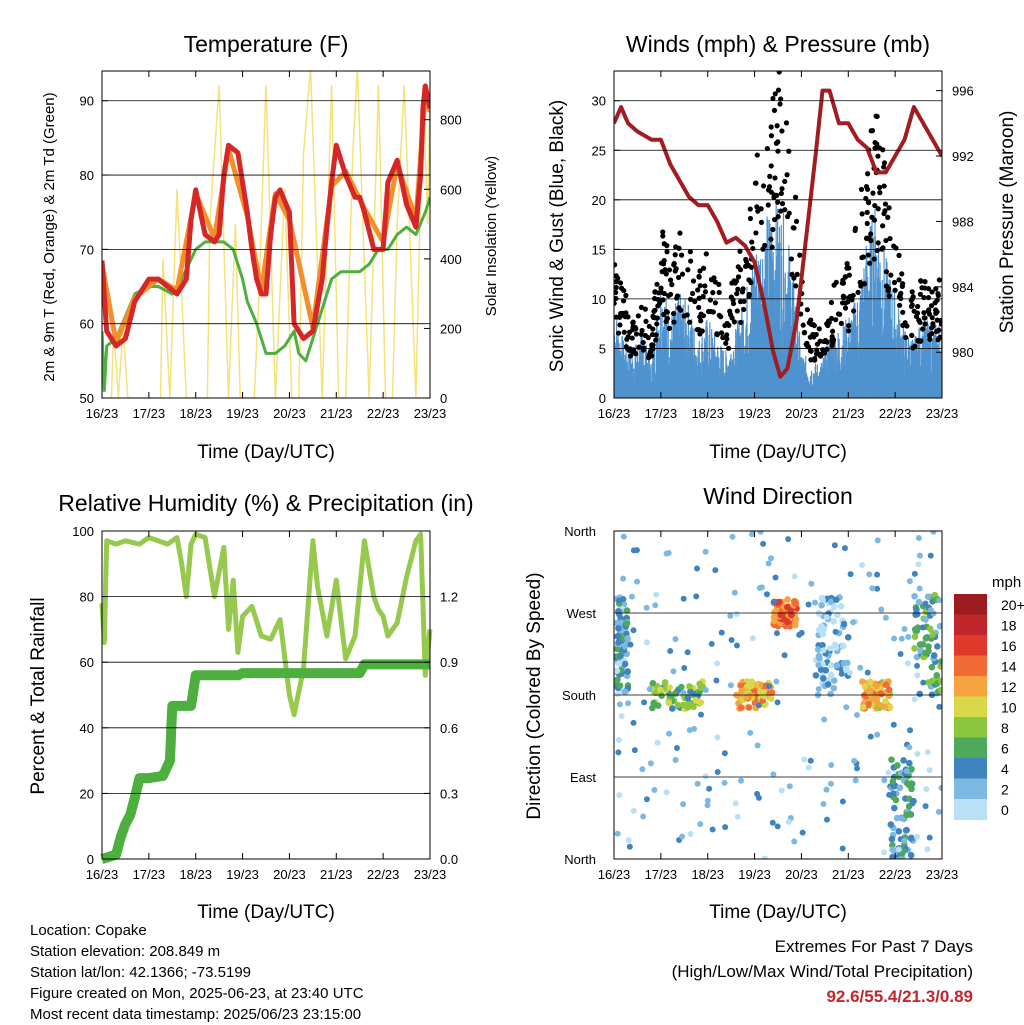 This screenshot has height=1025, width=1024. What do you see at coordinates (242, 413) in the screenshot?
I see `temp-xtick-label: 19/23` at bounding box center [242, 413].